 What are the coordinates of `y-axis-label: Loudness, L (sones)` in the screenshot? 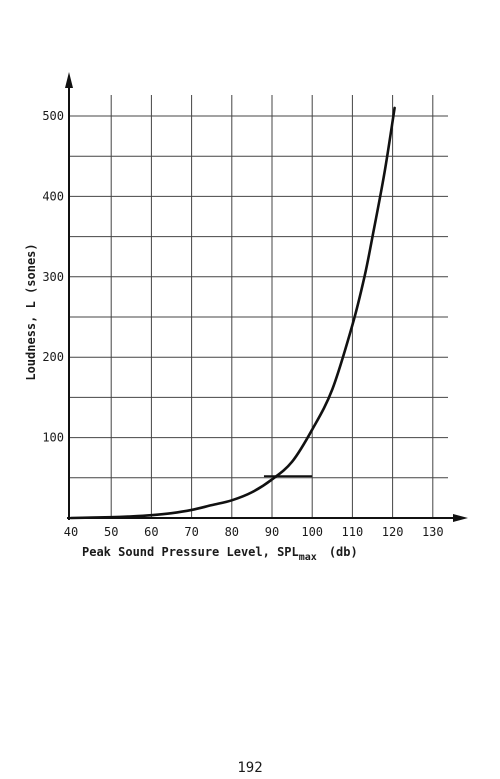 It's located at (31, 311).